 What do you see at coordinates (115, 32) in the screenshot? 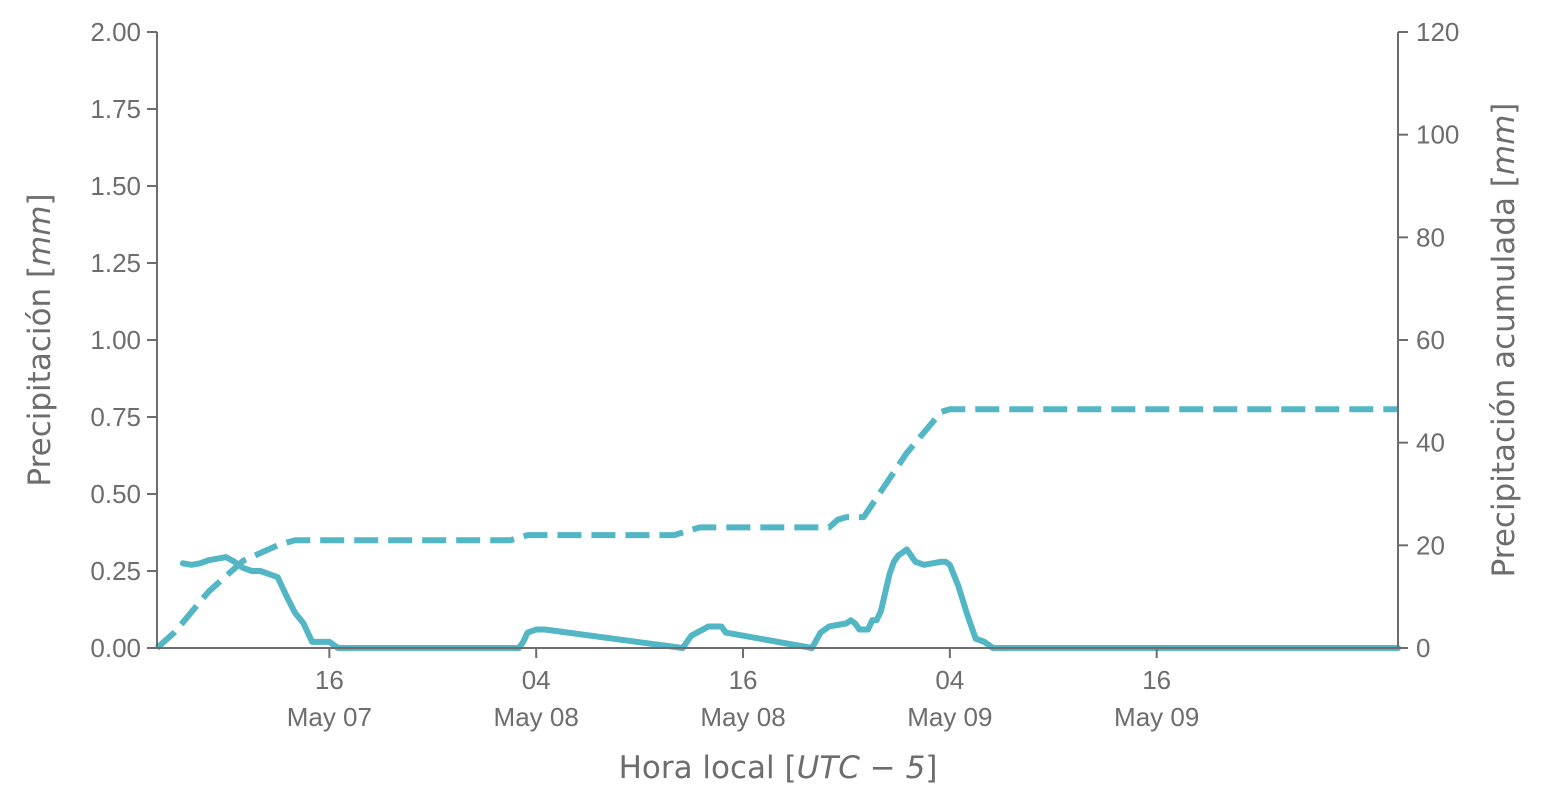
I see `left-y-tick-label: 2.00` at bounding box center [115, 32].